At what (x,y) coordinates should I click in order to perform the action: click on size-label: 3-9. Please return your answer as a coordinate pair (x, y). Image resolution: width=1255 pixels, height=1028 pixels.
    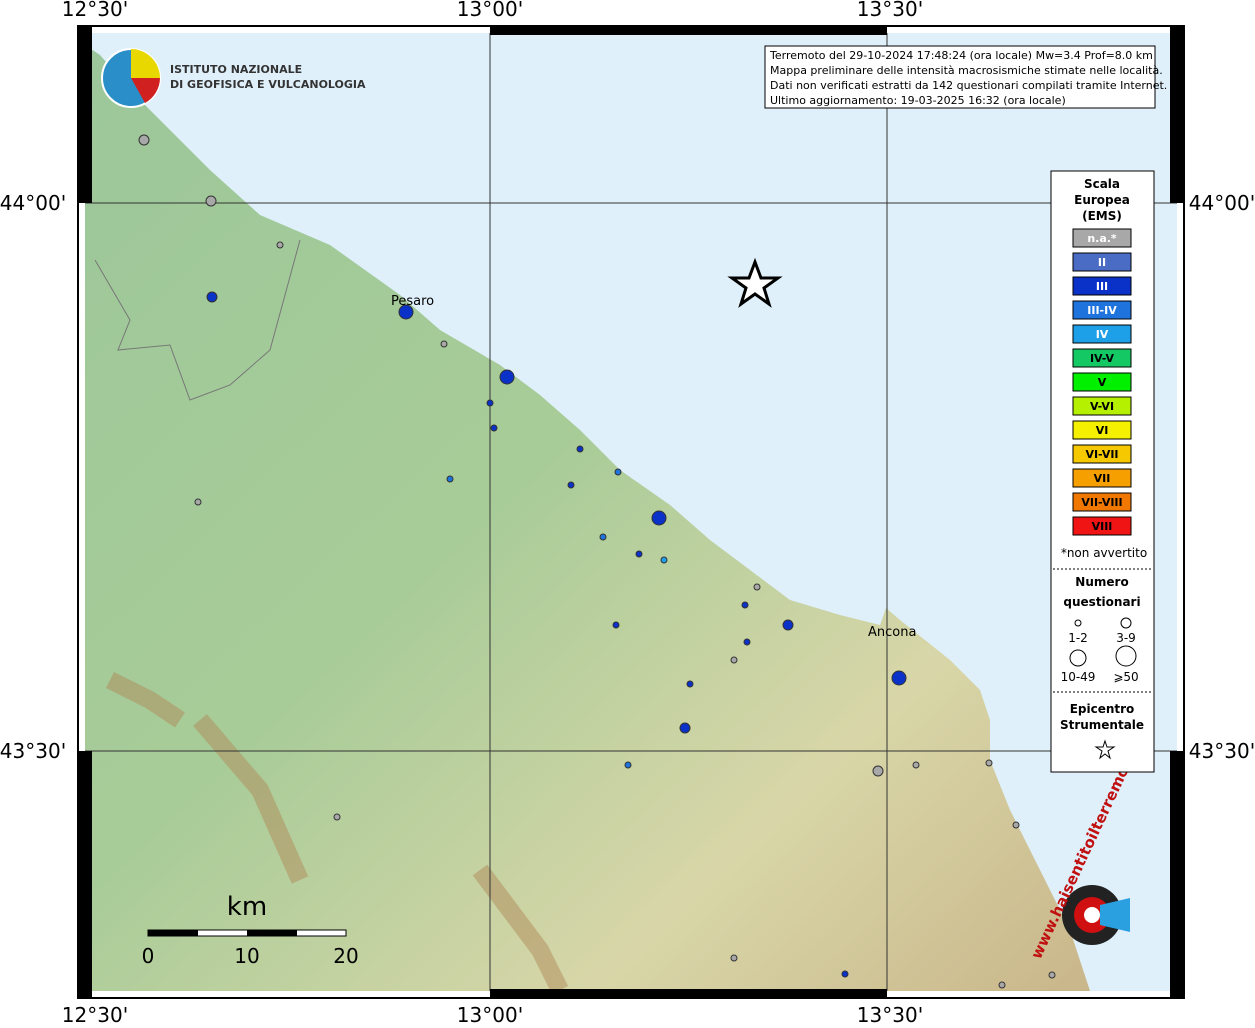
    Looking at the image, I should click on (1126, 638).